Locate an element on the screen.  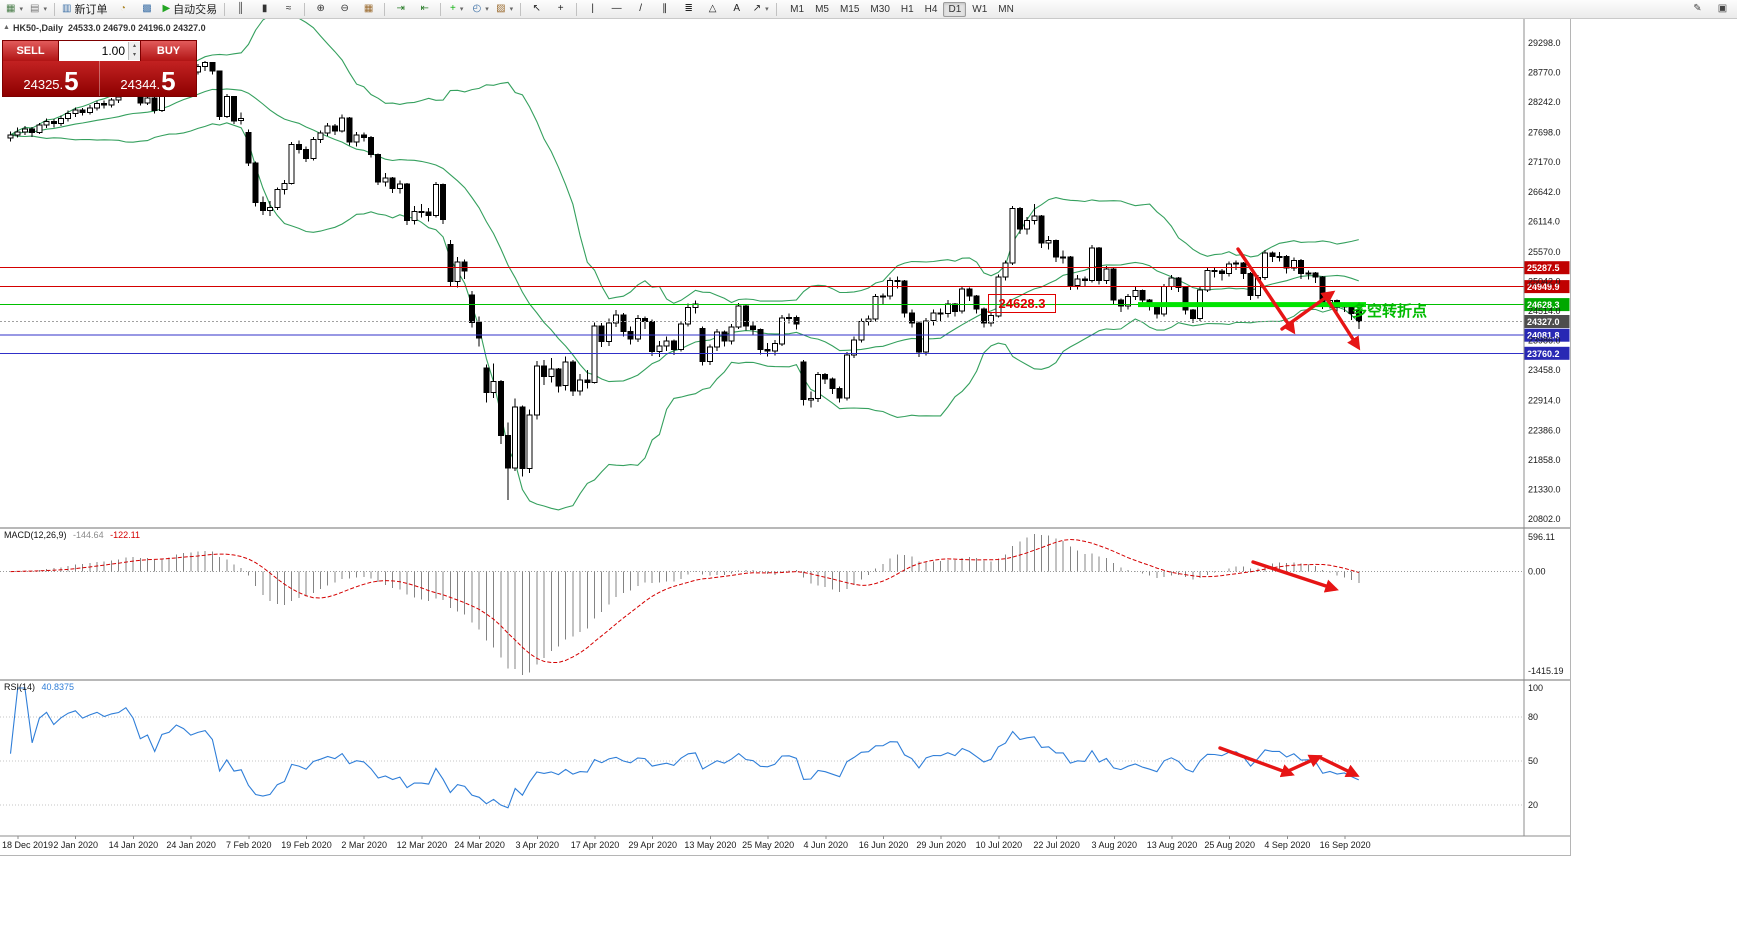
profiles-button: ▤ ▾ is located at coordinates (38, 9).